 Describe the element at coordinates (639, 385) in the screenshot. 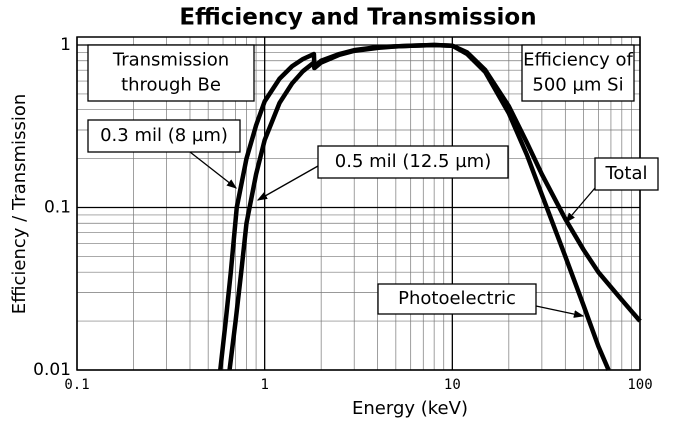

I see `x-tick-label: 100` at that location.